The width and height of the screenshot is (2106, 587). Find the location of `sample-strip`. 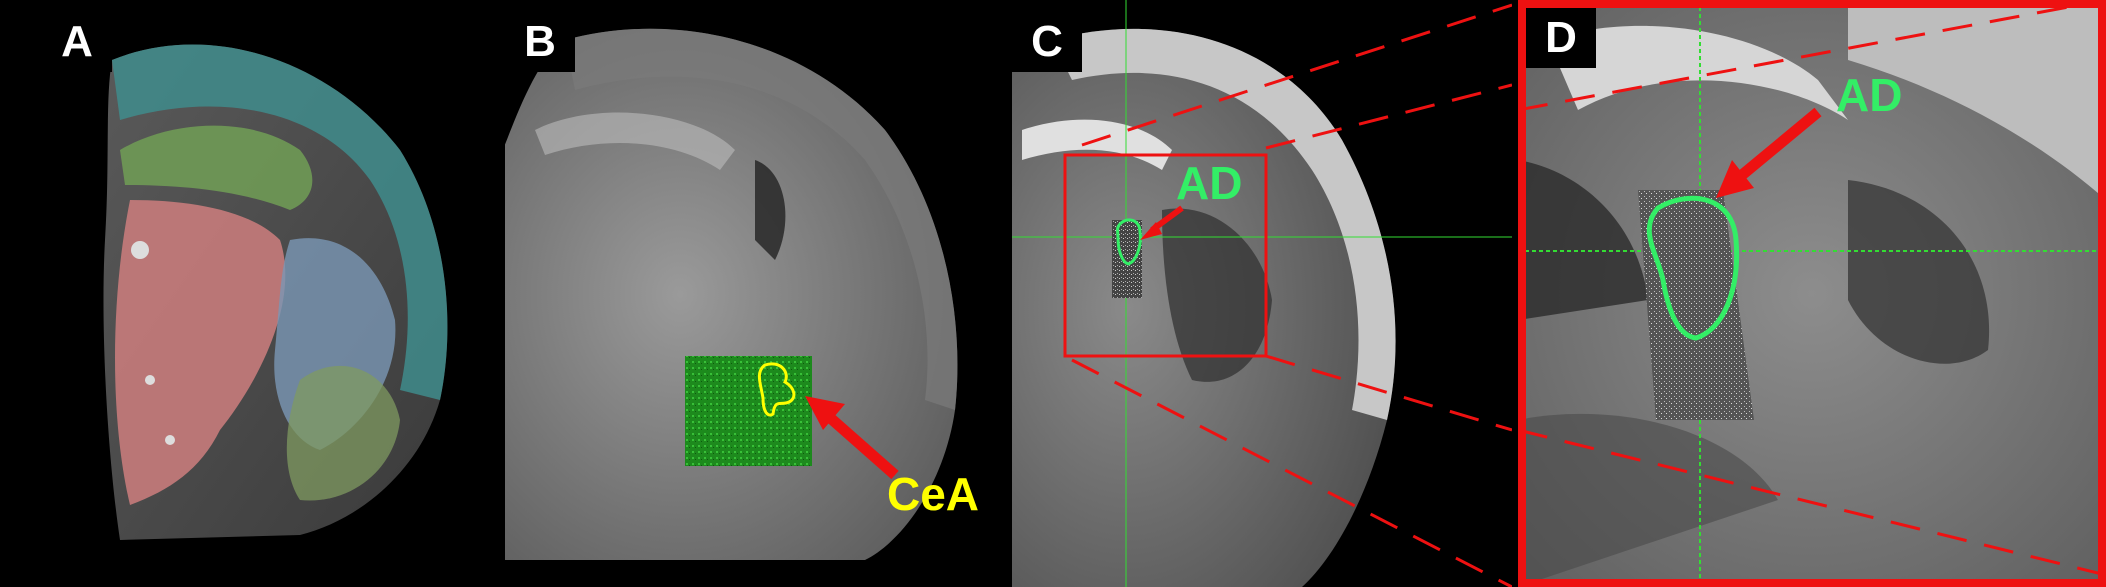

sample-strip is located at coordinates (1696, 305).